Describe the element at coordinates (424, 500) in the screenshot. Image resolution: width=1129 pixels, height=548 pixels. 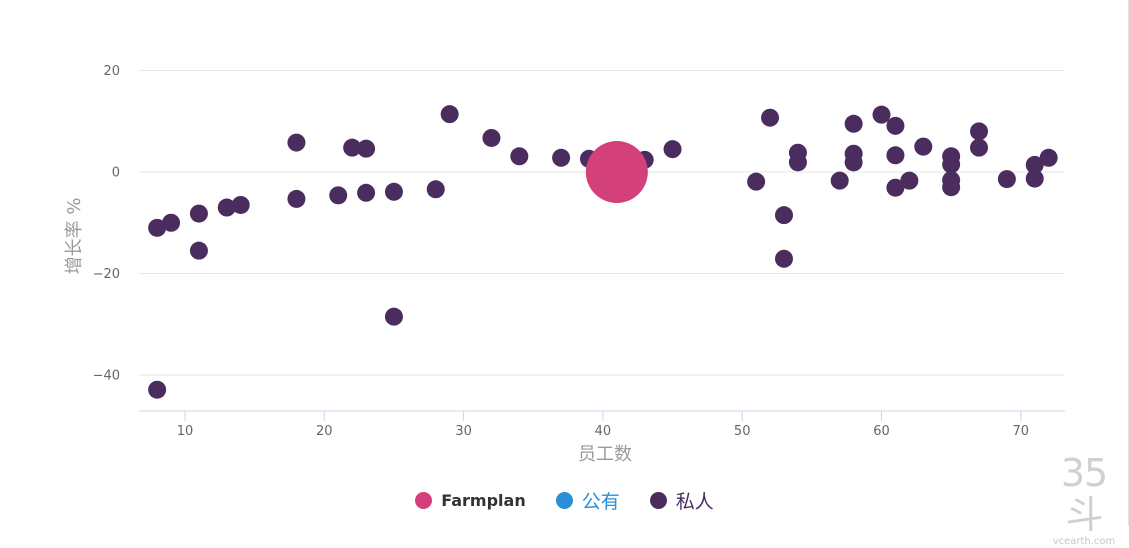
I see `legend-marker-farmplan` at that location.